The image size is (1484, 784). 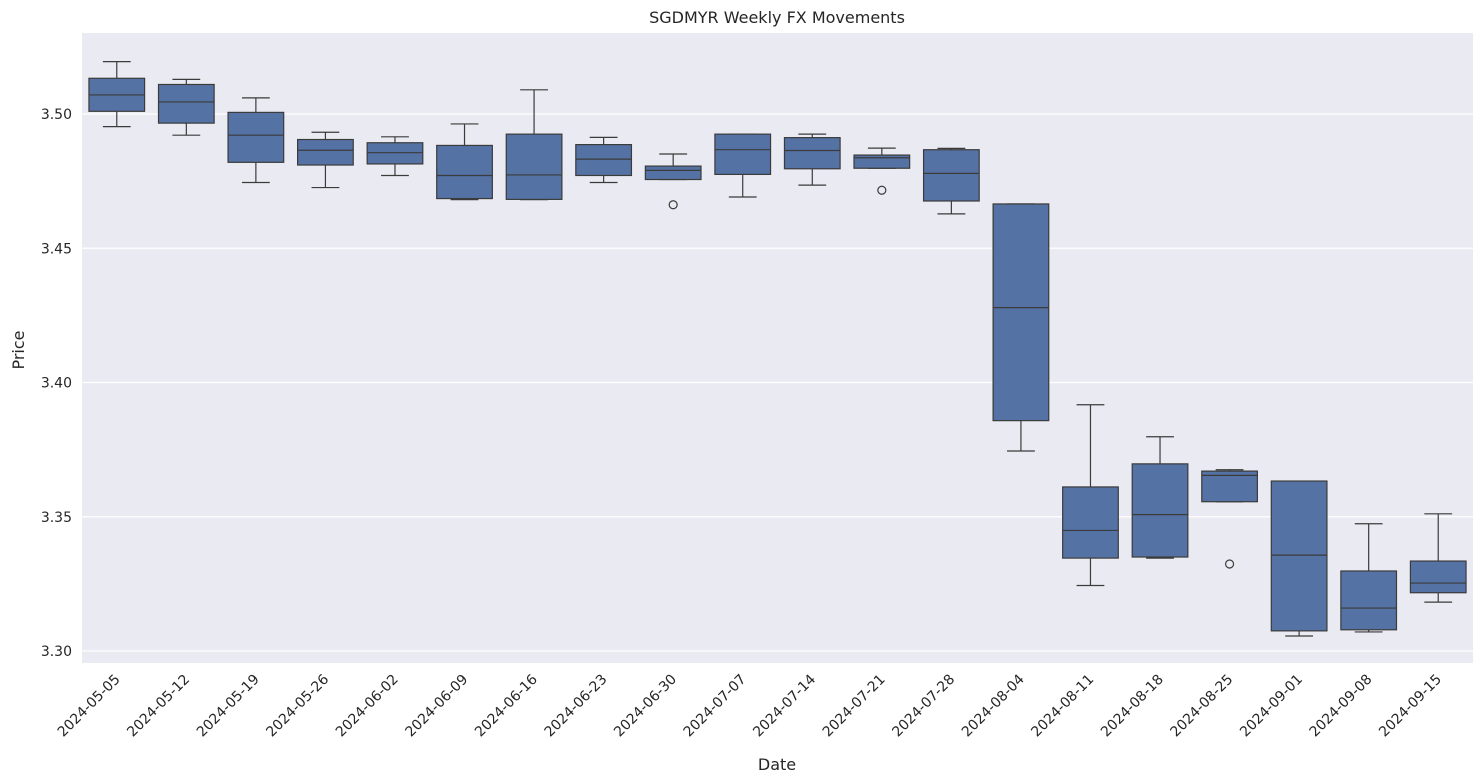 I want to click on x-tick-label: 2024-06-23, so click(x=576, y=706).